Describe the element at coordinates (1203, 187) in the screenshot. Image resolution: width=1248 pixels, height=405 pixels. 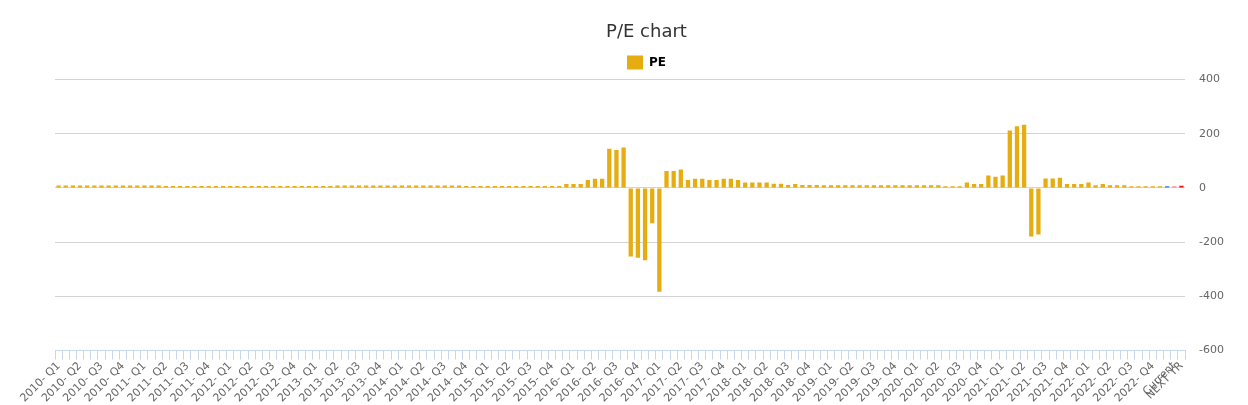
I see `y-tick-label: 0` at that location.